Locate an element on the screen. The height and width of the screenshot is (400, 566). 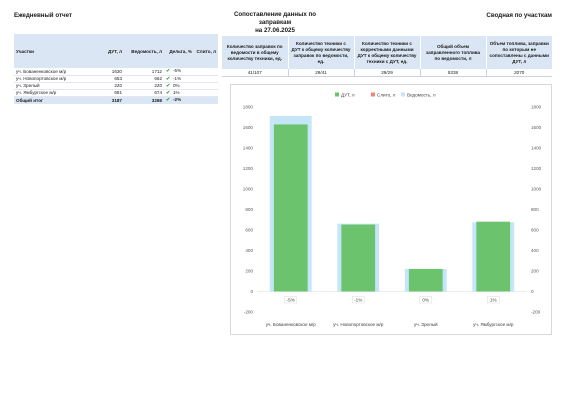
stat-value-unmatched-volume: 2070 is located at coordinates (518, 73).